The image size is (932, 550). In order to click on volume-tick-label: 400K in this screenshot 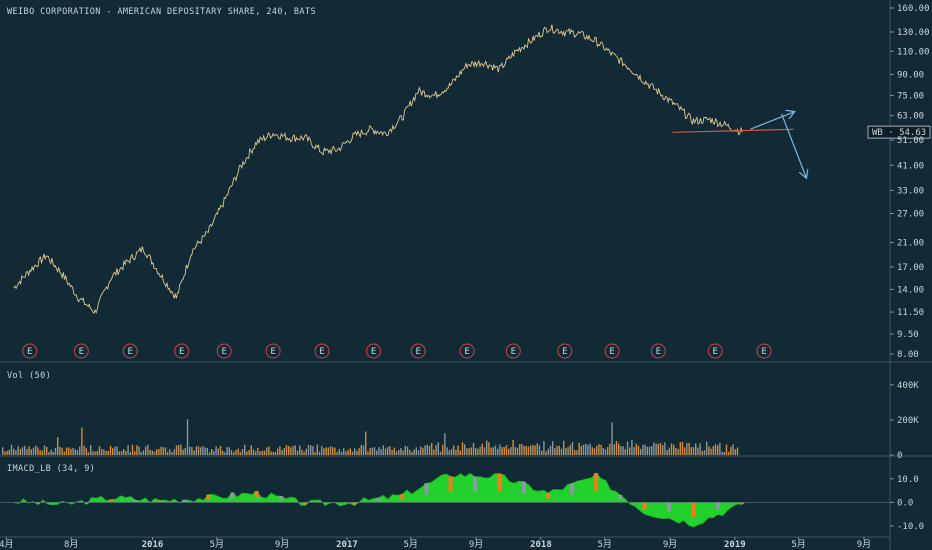, I will do `click(908, 386)`.